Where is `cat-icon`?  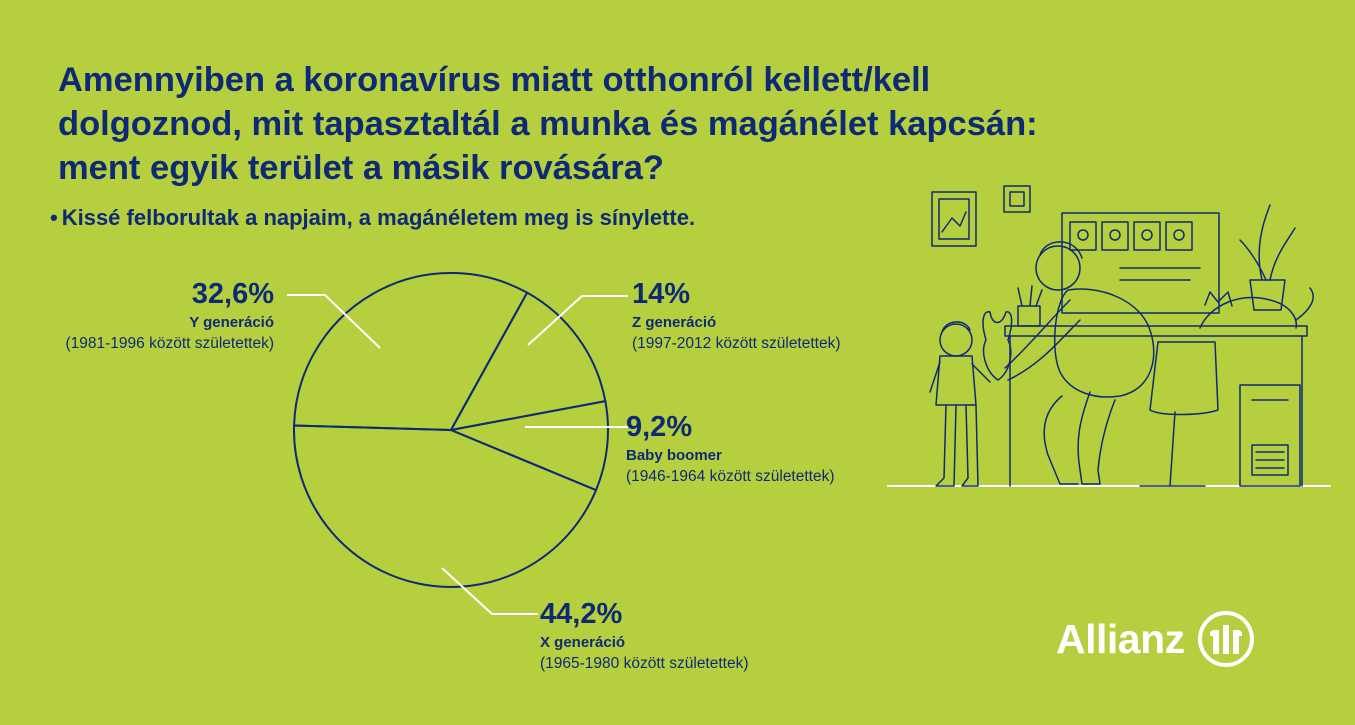
cat-icon is located at coordinates (1256, 308).